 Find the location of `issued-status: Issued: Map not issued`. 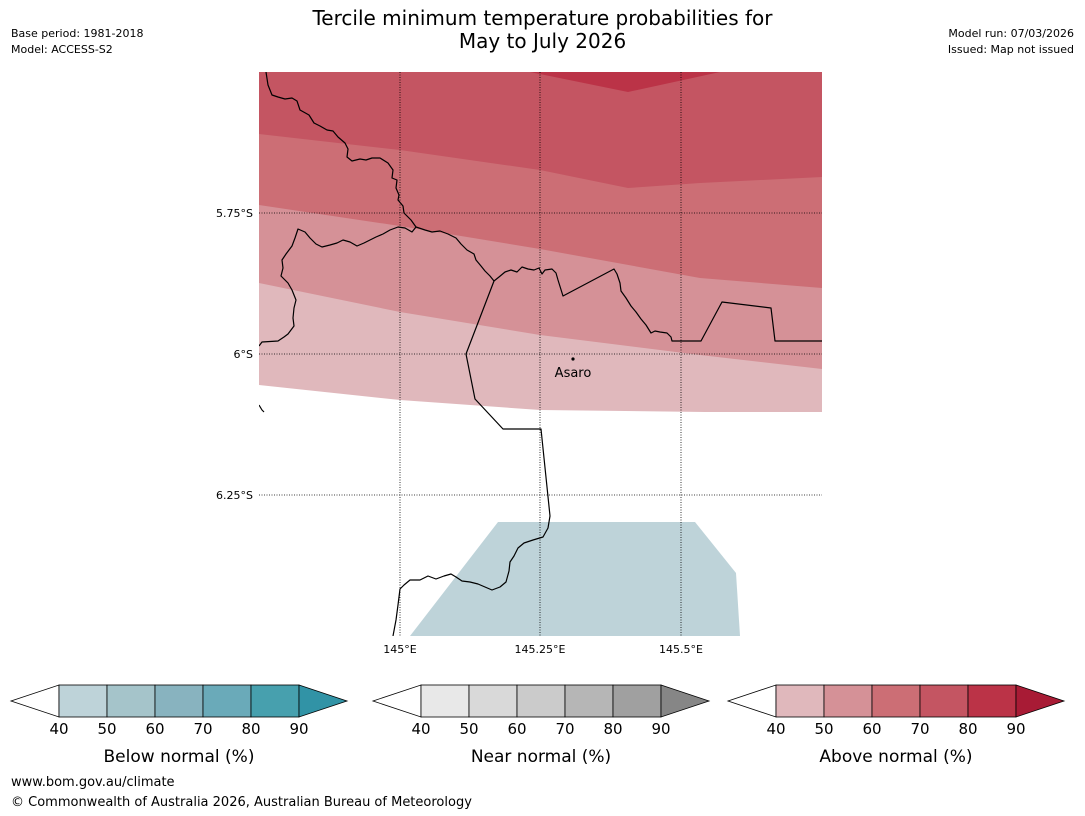

issued-status: Issued: Map not issued is located at coordinates (1010, 49).